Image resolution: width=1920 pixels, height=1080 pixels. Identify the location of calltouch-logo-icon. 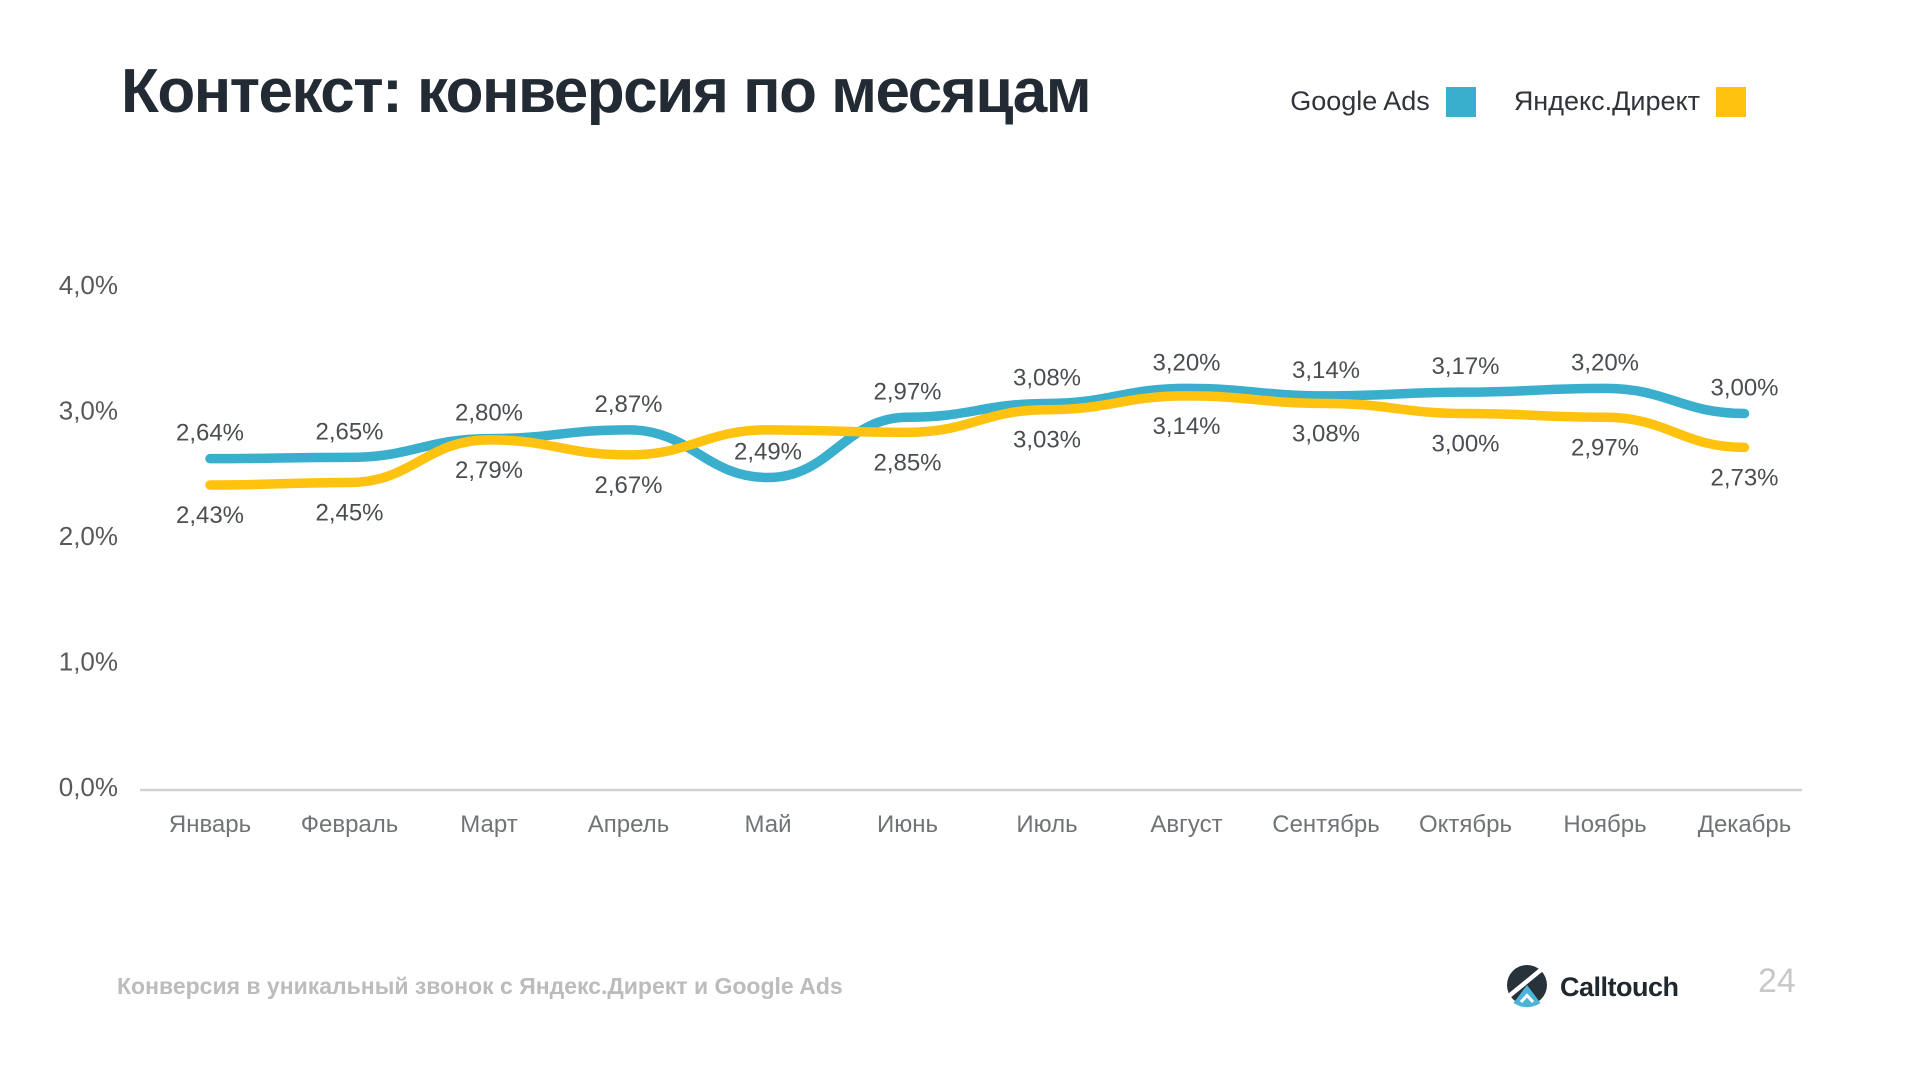
(1527, 986).